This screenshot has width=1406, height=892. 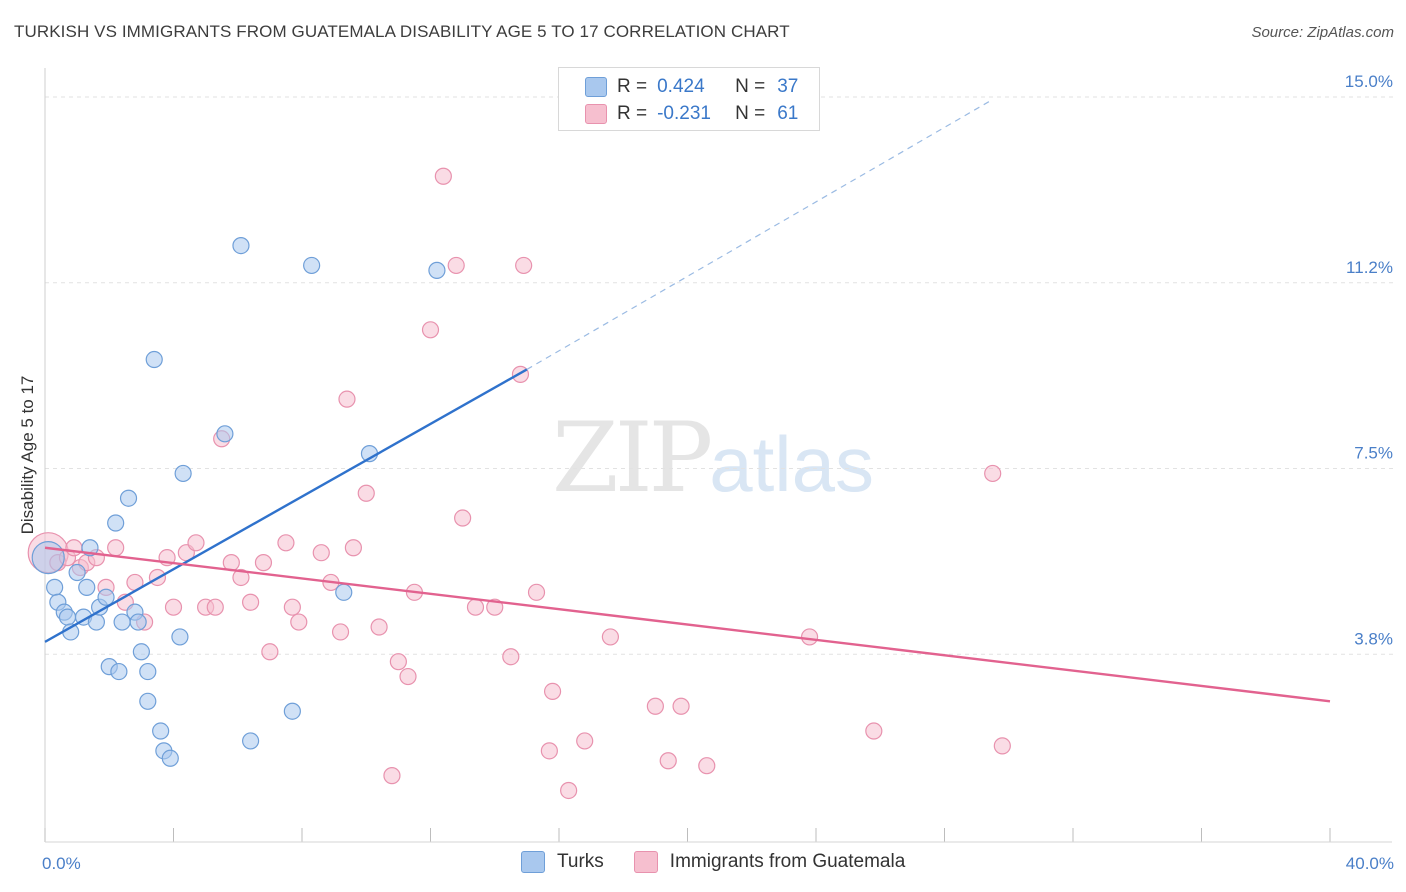 What do you see at coordinates (286, 505) in the screenshot?
I see `turks-trend-line` at bounding box center [286, 505].